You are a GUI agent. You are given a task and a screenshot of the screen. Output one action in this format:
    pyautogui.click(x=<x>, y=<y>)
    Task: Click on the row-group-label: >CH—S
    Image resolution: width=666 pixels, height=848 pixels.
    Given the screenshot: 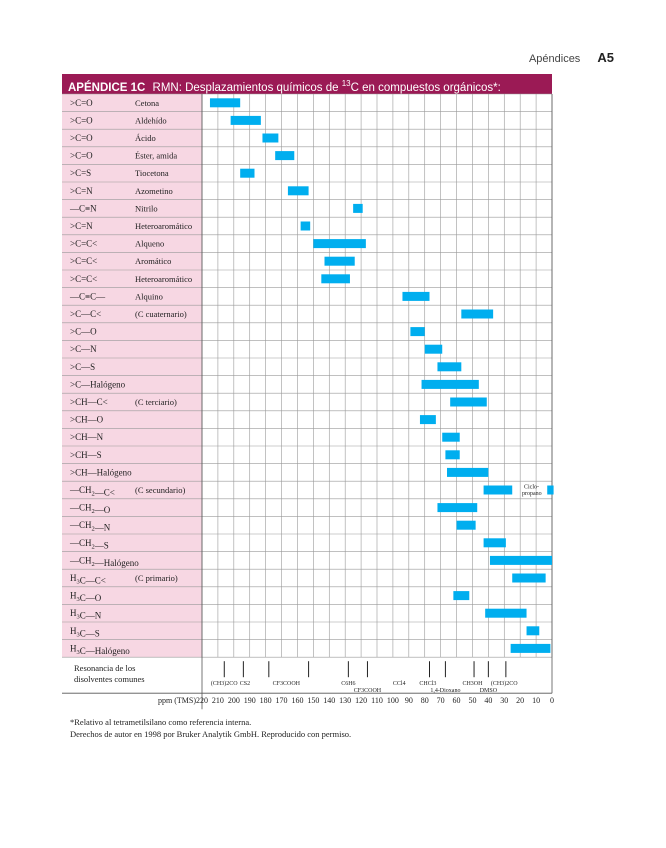 What is the action you would take?
    pyautogui.click(x=86, y=455)
    